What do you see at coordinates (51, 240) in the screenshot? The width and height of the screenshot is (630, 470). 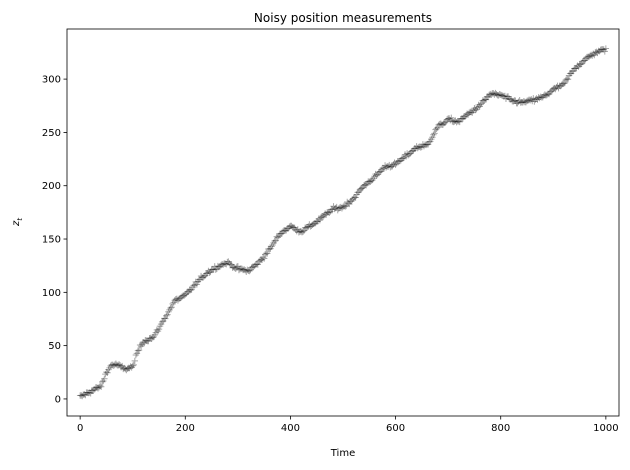 I see `y-tick-label: 150` at bounding box center [51, 240].